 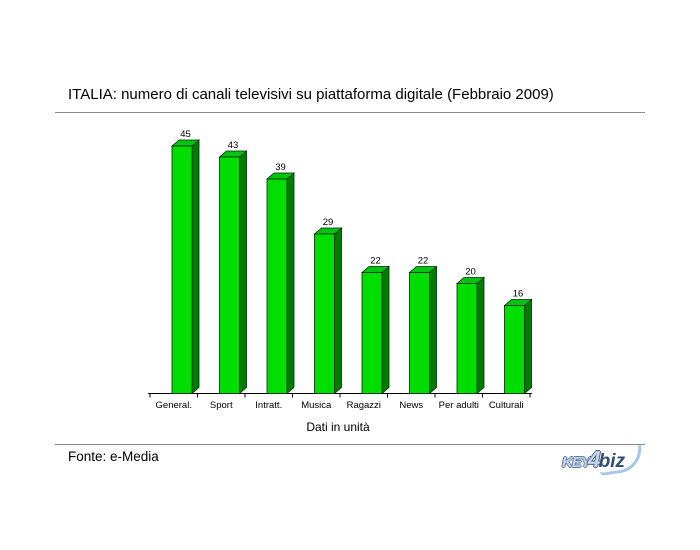 I want to click on bar-value-label: 29, so click(x=328, y=222).